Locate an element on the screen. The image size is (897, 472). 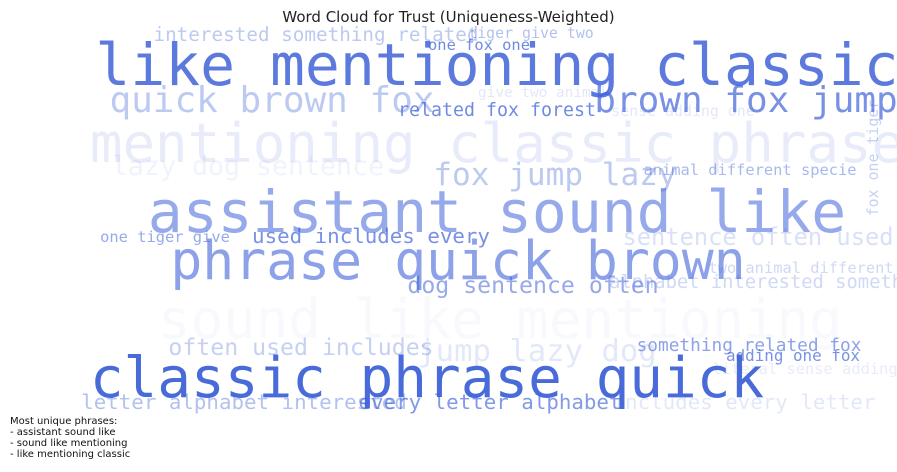
word-quick-brown-fox: quick brown fox is located at coordinates (271, 100).